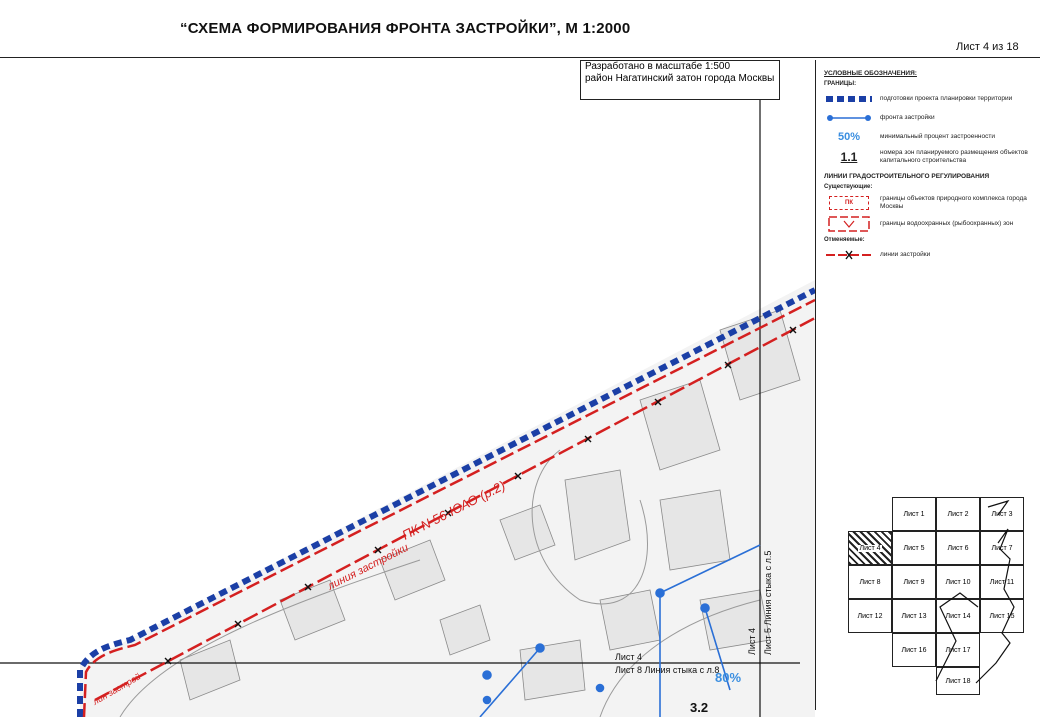  Describe the element at coordinates (699, 707) in the screenshot. I see `zone-label: 3.2` at that location.